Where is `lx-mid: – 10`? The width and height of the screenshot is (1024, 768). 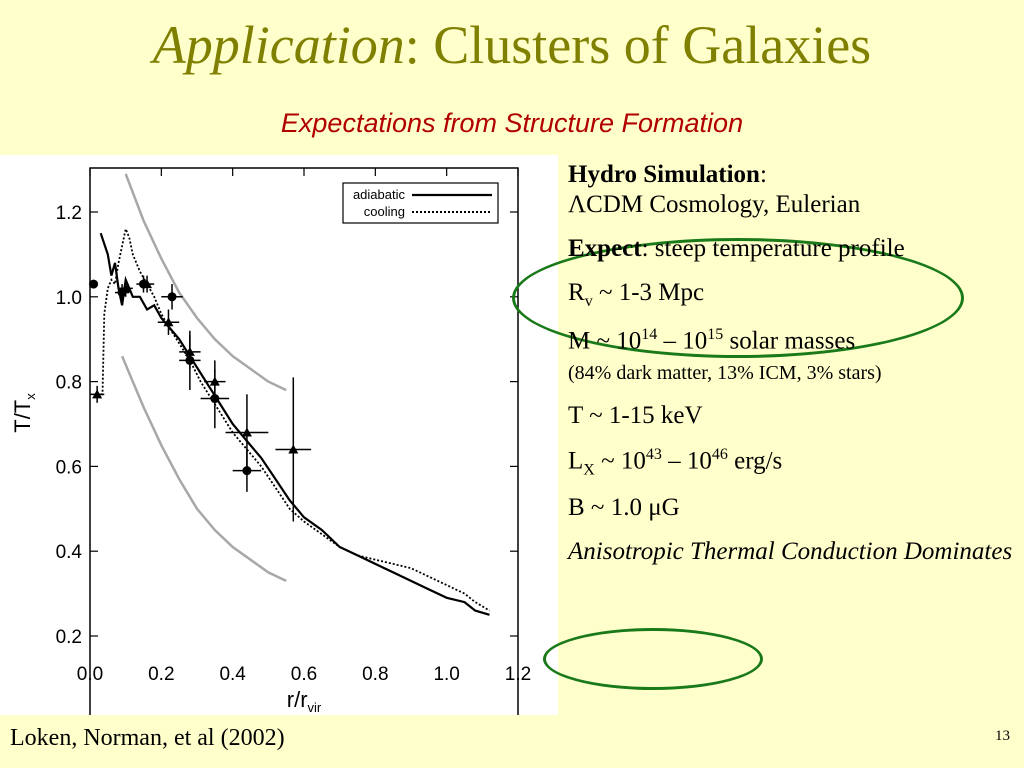
lx-mid: – 10 is located at coordinates (686, 460).